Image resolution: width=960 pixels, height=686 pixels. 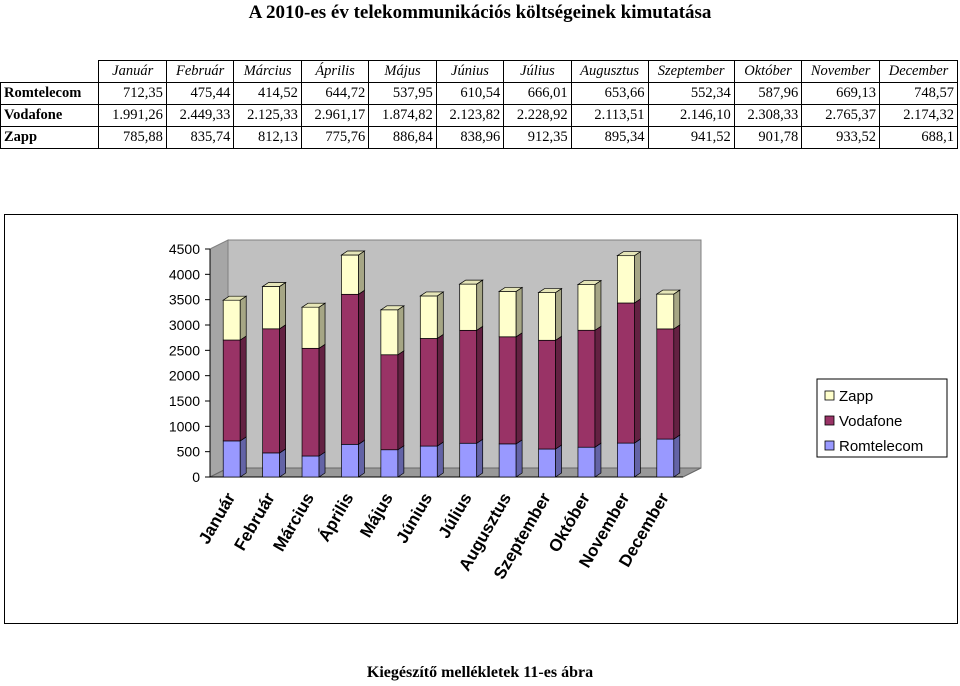 I want to click on legend-label: Romtelecom, so click(x=881, y=446).